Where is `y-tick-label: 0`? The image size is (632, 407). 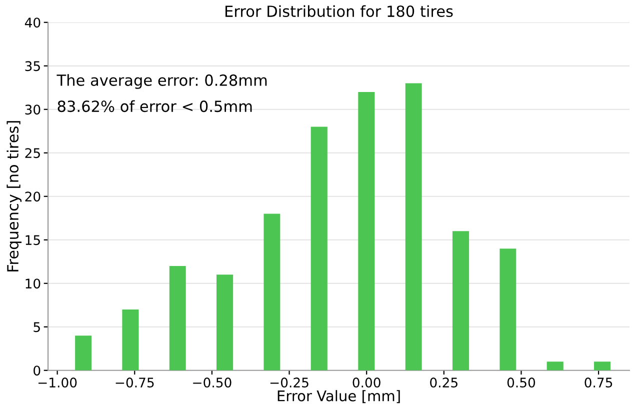 y-tick-label: 0 is located at coordinates (37, 371).